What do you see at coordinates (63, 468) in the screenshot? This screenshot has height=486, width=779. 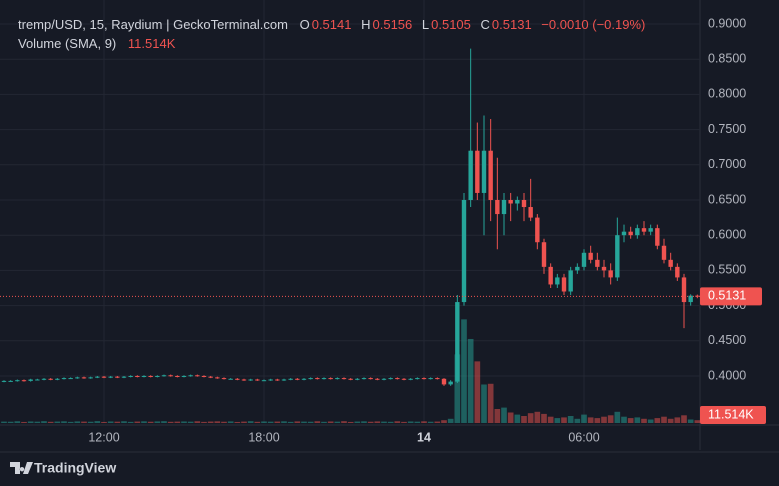 I see `tradingview-logo: TradingView` at bounding box center [63, 468].